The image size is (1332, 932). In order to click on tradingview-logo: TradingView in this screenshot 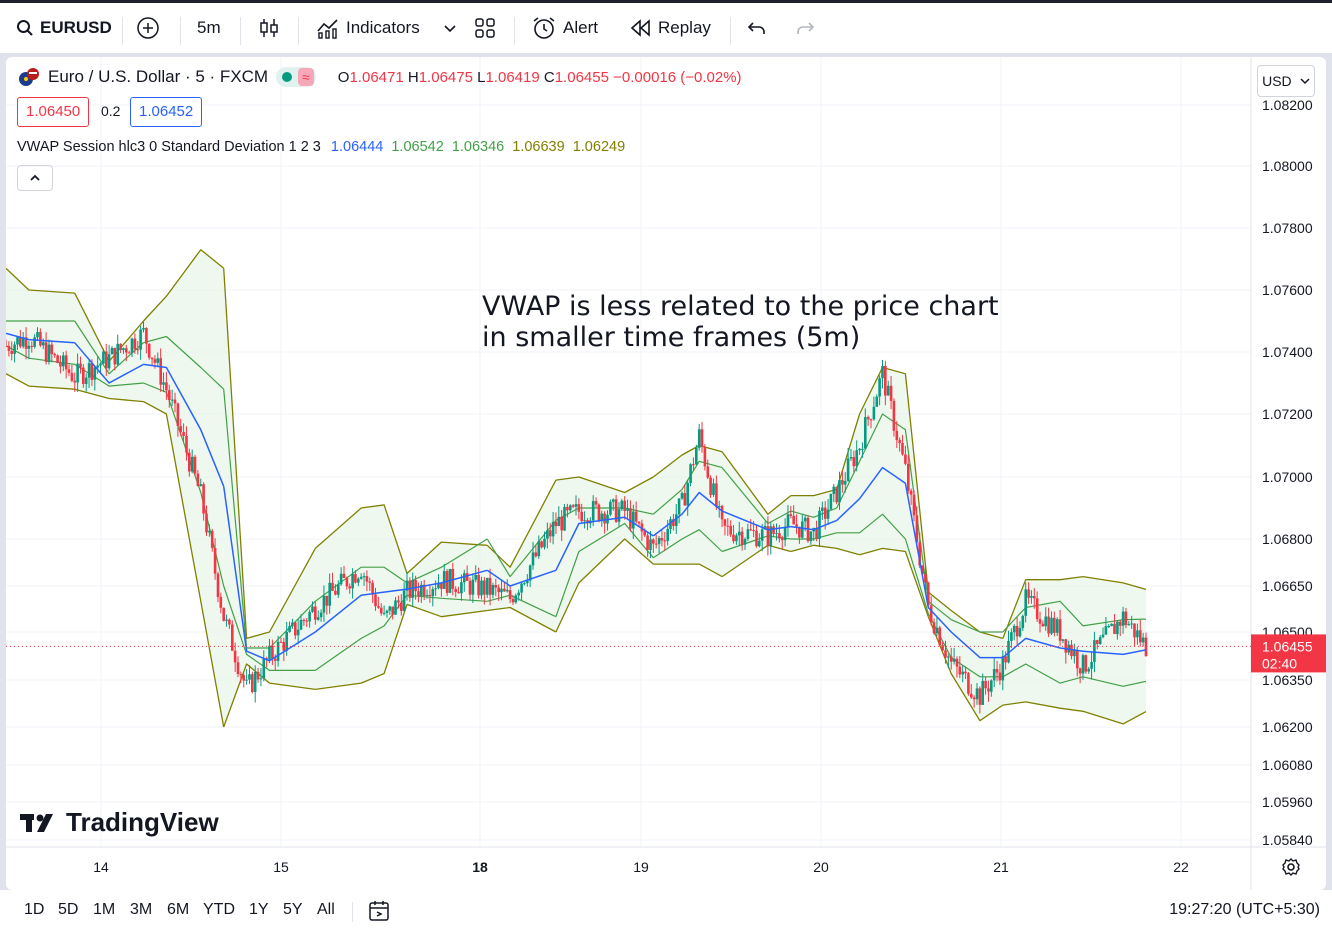, I will do `click(119, 822)`.